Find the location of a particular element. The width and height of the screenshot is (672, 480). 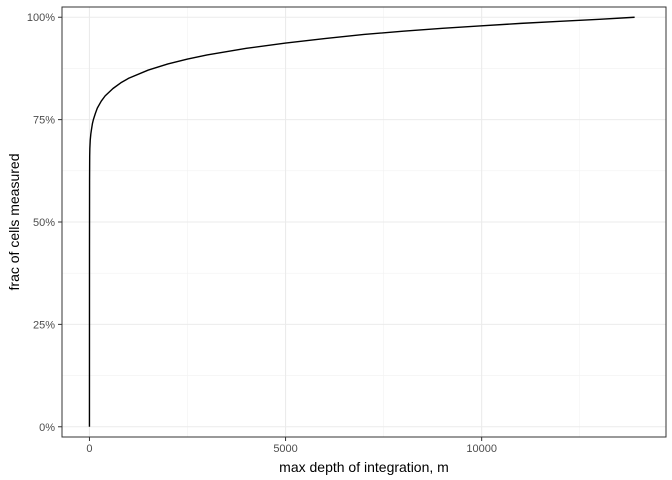

y-tick-label: 75% is located at coordinates (44, 121).